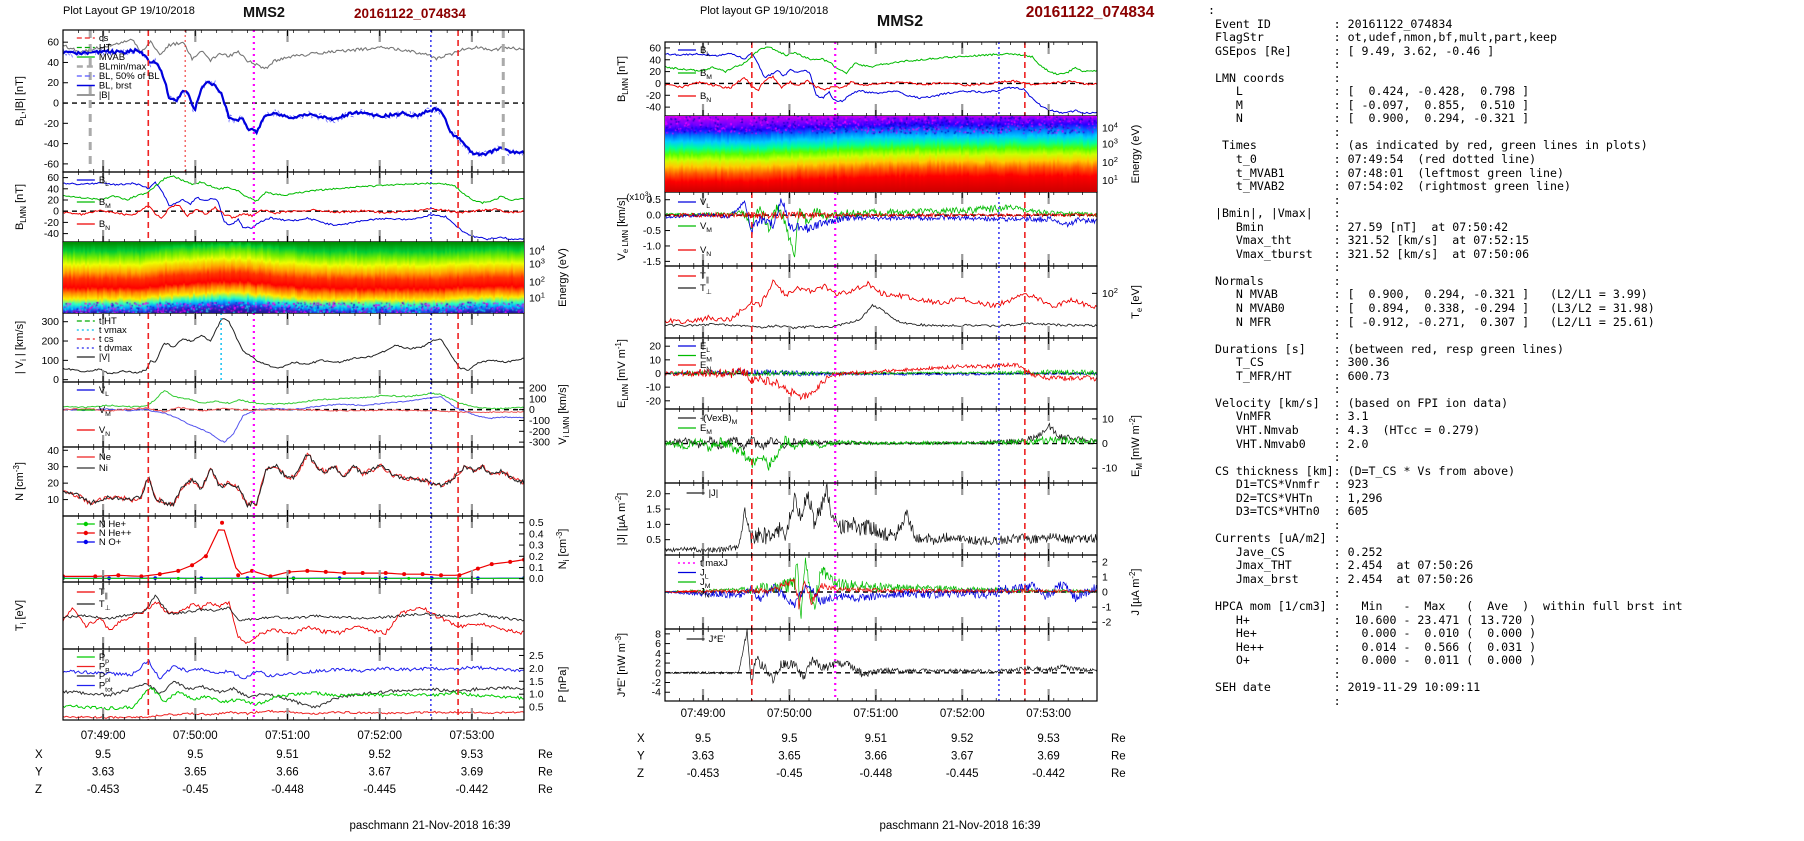 This screenshot has width=1804, height=841. I want to click on y-tick-label: 200, so click(538, 388).